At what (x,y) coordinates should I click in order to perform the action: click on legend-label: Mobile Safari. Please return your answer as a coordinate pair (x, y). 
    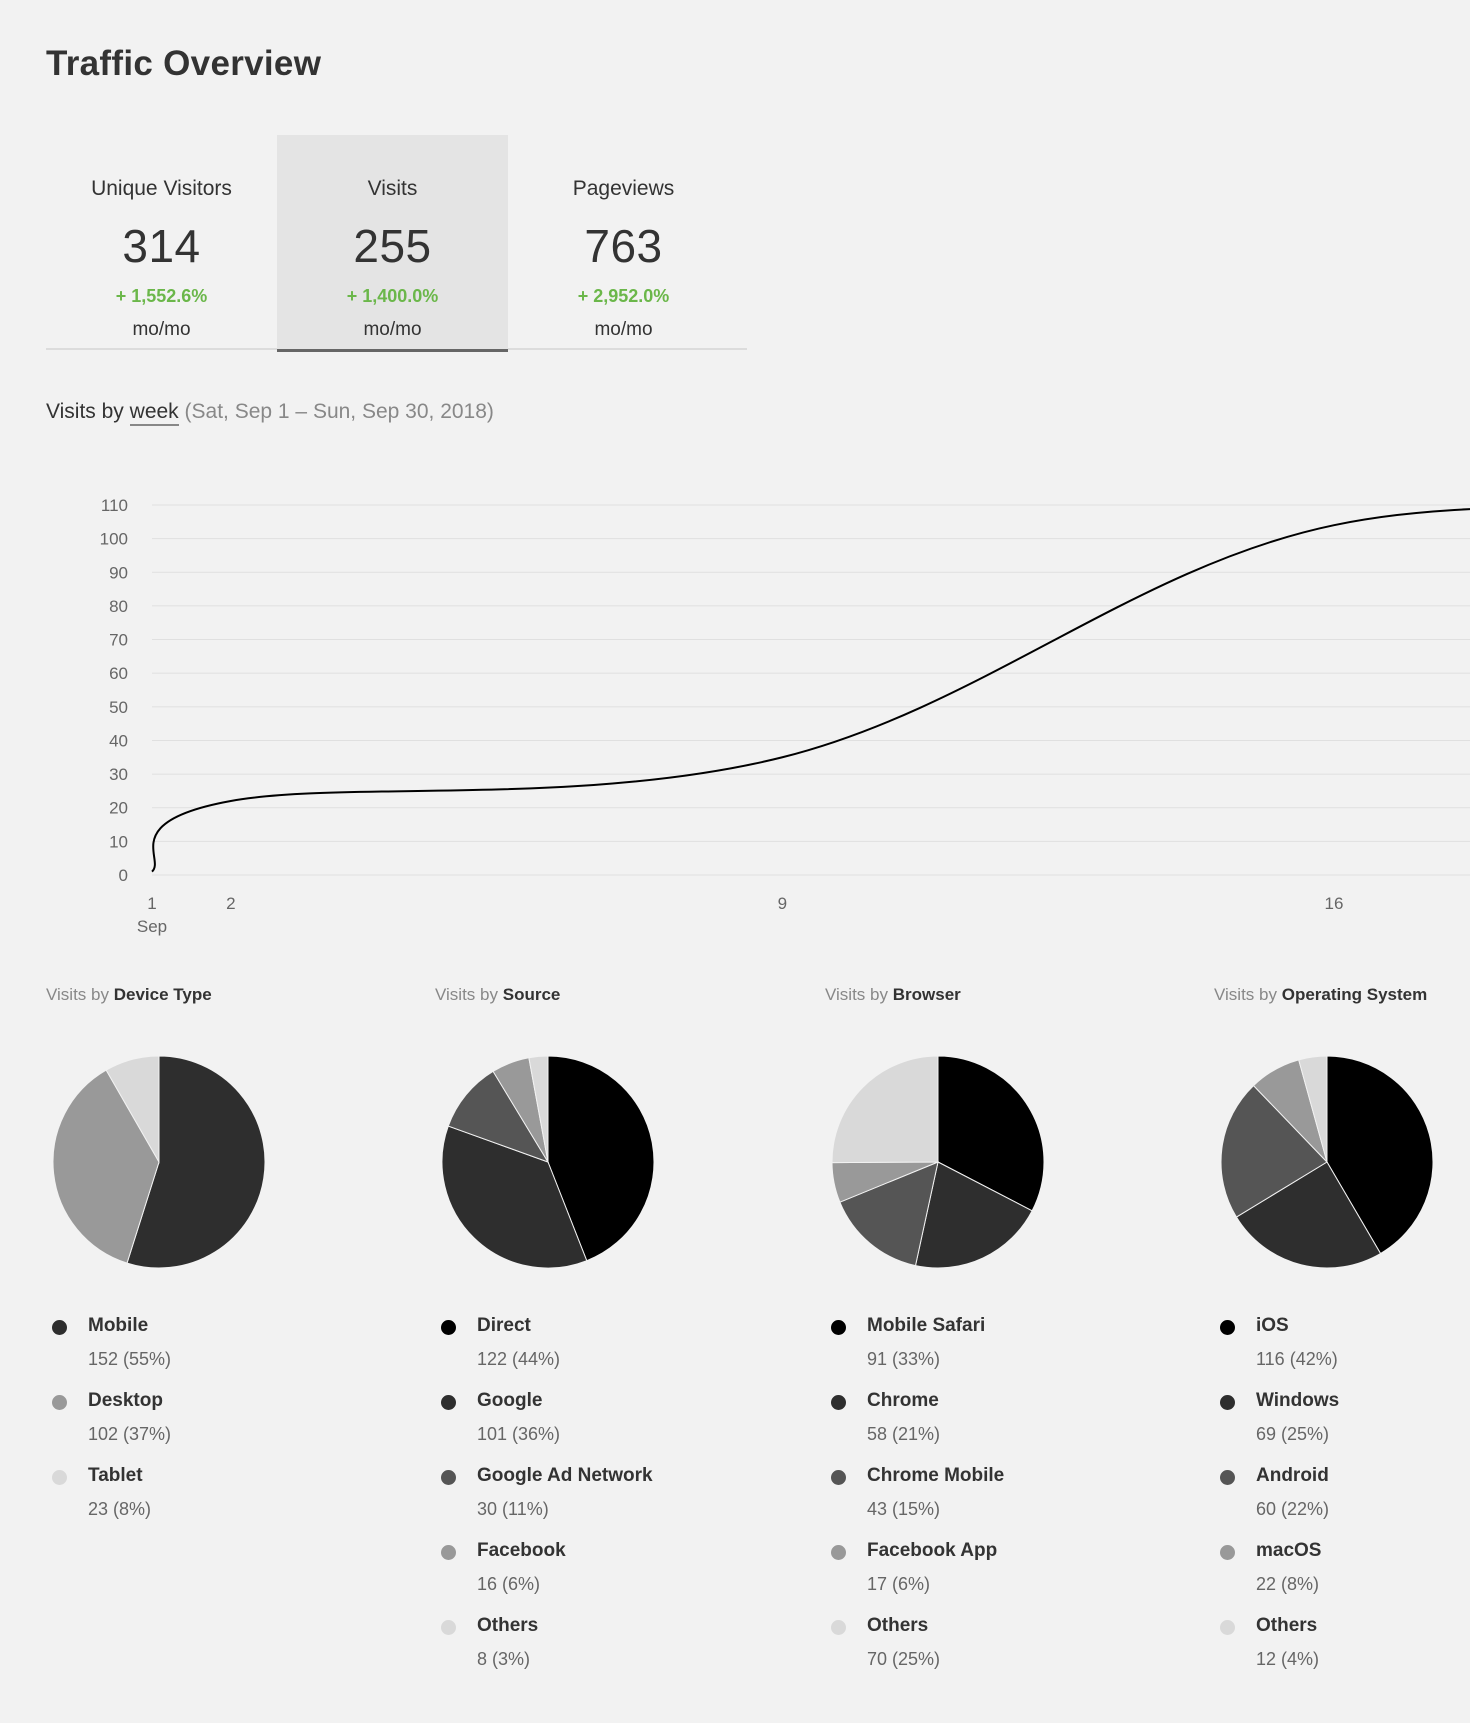
    Looking at the image, I should click on (926, 1325).